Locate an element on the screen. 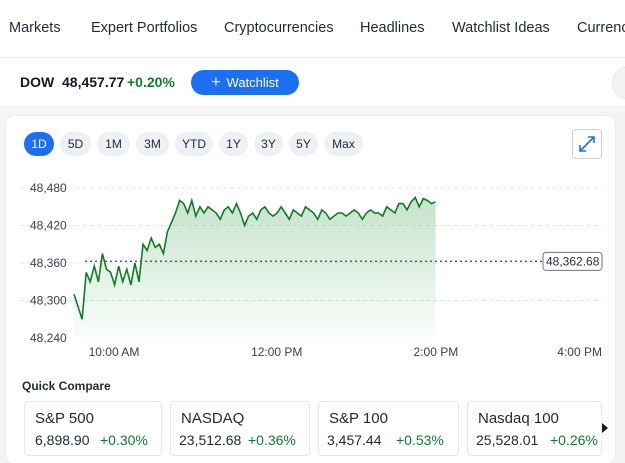  ticker-price: 48,457.77 is located at coordinates (93, 82).